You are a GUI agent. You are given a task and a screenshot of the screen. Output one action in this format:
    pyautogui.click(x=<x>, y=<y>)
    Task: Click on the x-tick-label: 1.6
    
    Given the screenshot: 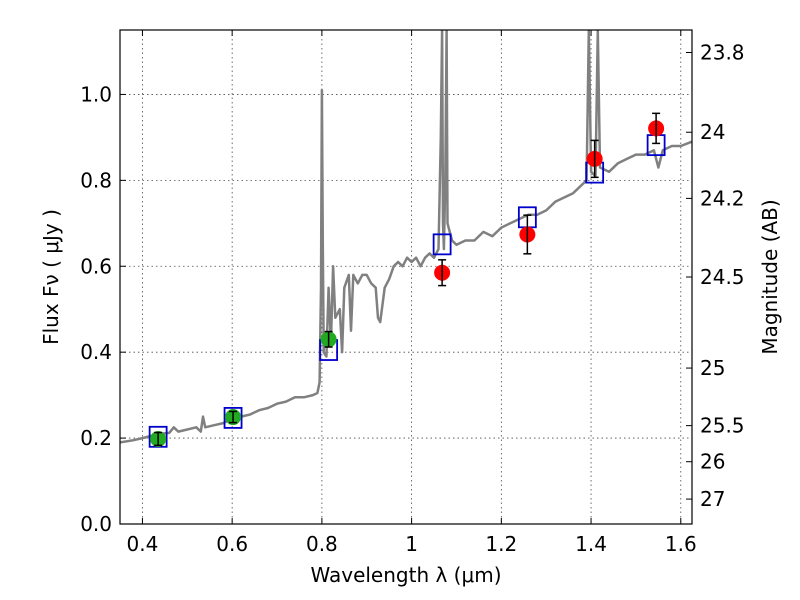 What is the action you would take?
    pyautogui.click(x=681, y=544)
    